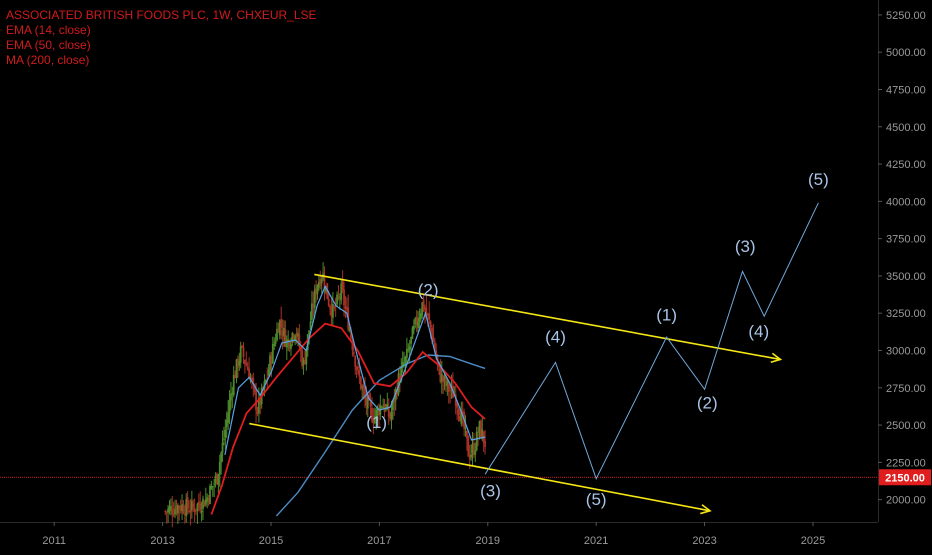 This screenshot has width=932, height=555. Describe the element at coordinates (745, 246) in the screenshot. I see `wave-label: (3)` at that location.